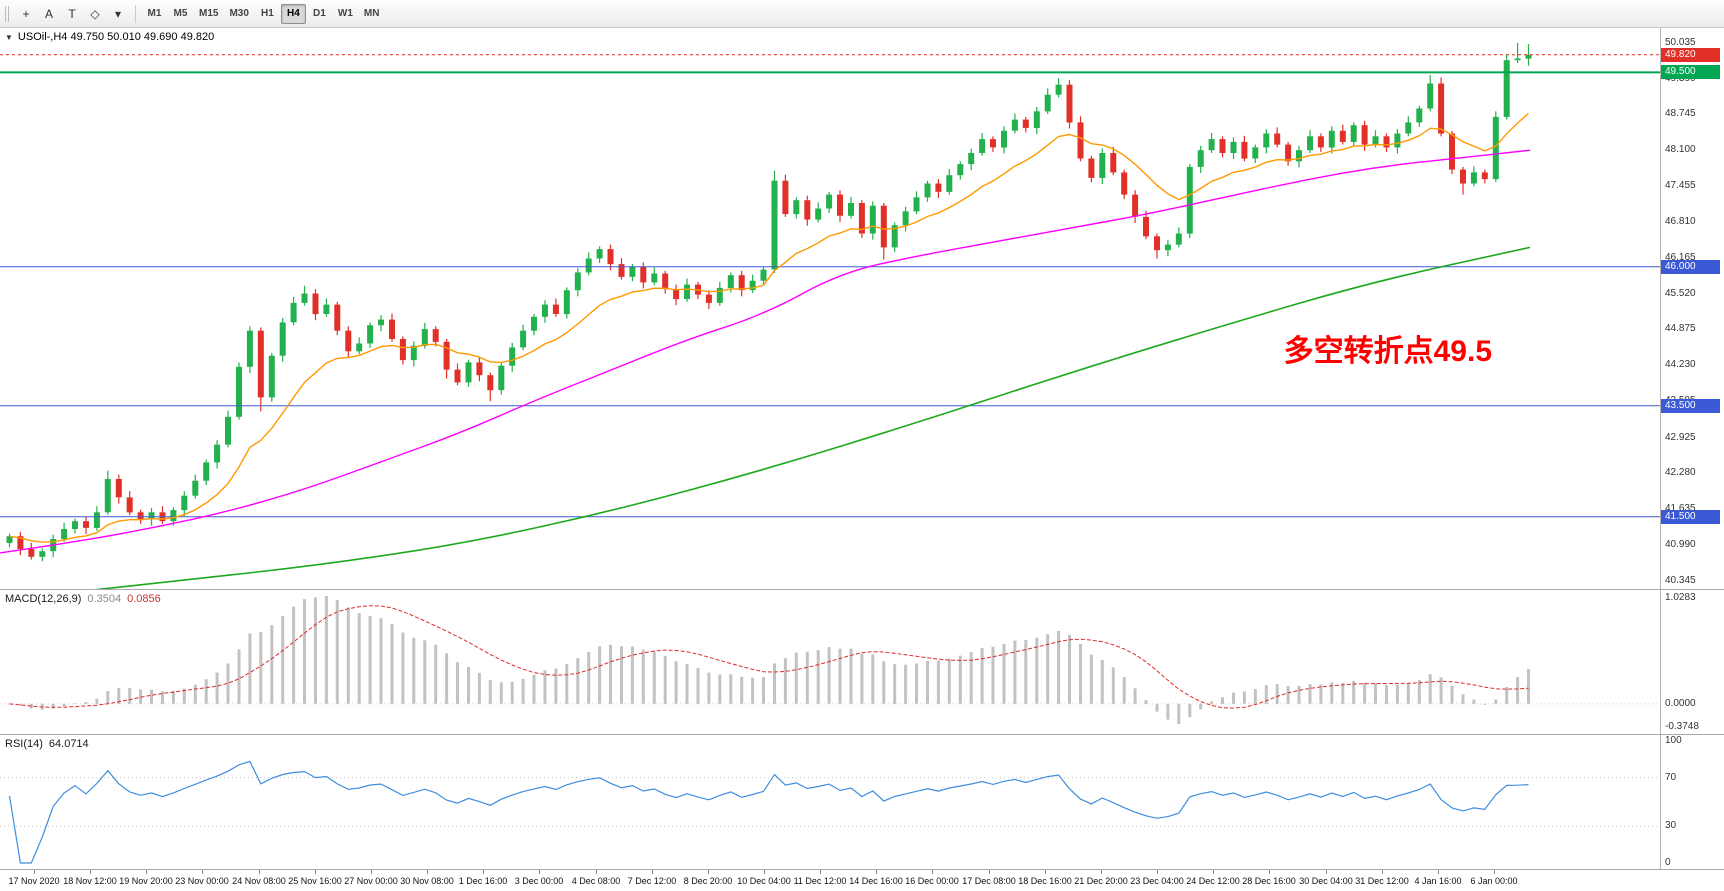 This screenshot has height=891, width=1724. I want to click on macd-axis: 1.0283 0.0000 -0.3748, so click(1692, 662).